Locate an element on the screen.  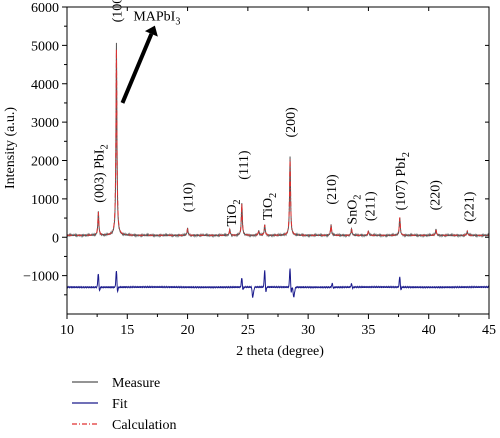
x-tick-label: 30 is located at coordinates (308, 330).